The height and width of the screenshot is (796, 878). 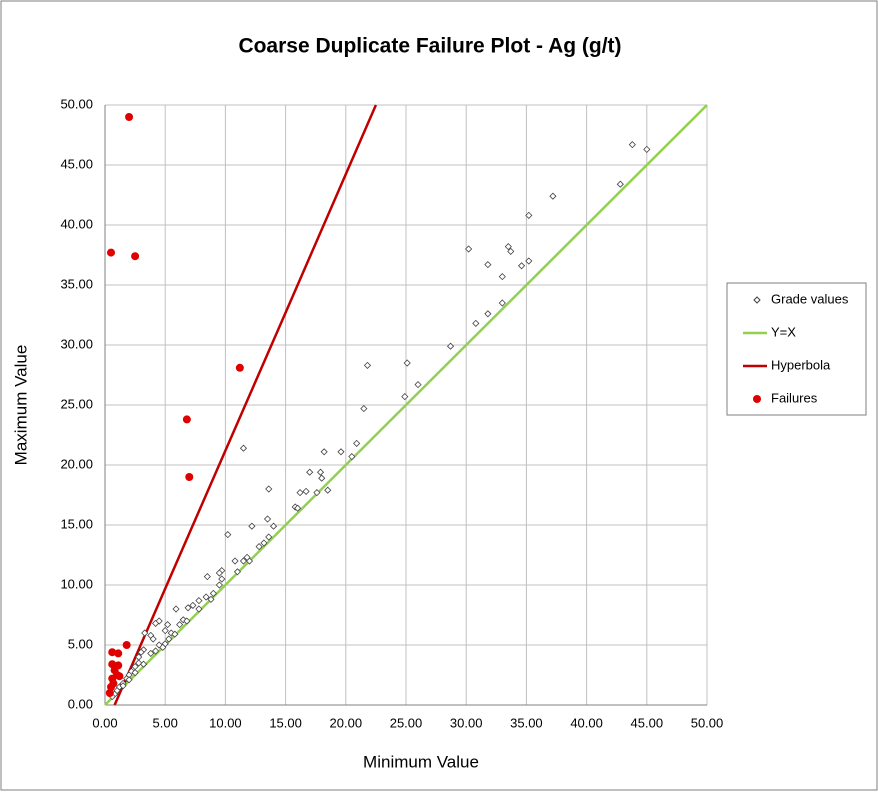 What do you see at coordinates (285, 722) in the screenshot?
I see `x-tick-label: 15.00` at bounding box center [285, 722].